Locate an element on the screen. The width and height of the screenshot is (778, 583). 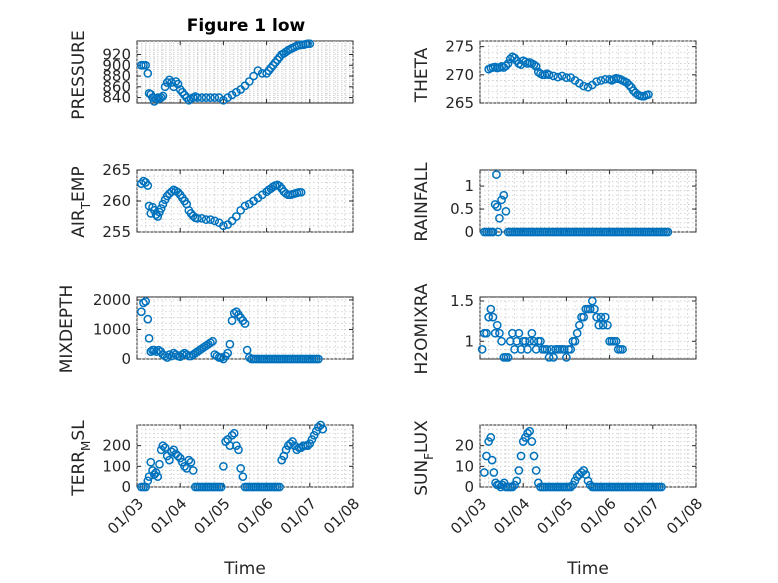
x-tick-label: 01/04 is located at coordinates (168, 516).